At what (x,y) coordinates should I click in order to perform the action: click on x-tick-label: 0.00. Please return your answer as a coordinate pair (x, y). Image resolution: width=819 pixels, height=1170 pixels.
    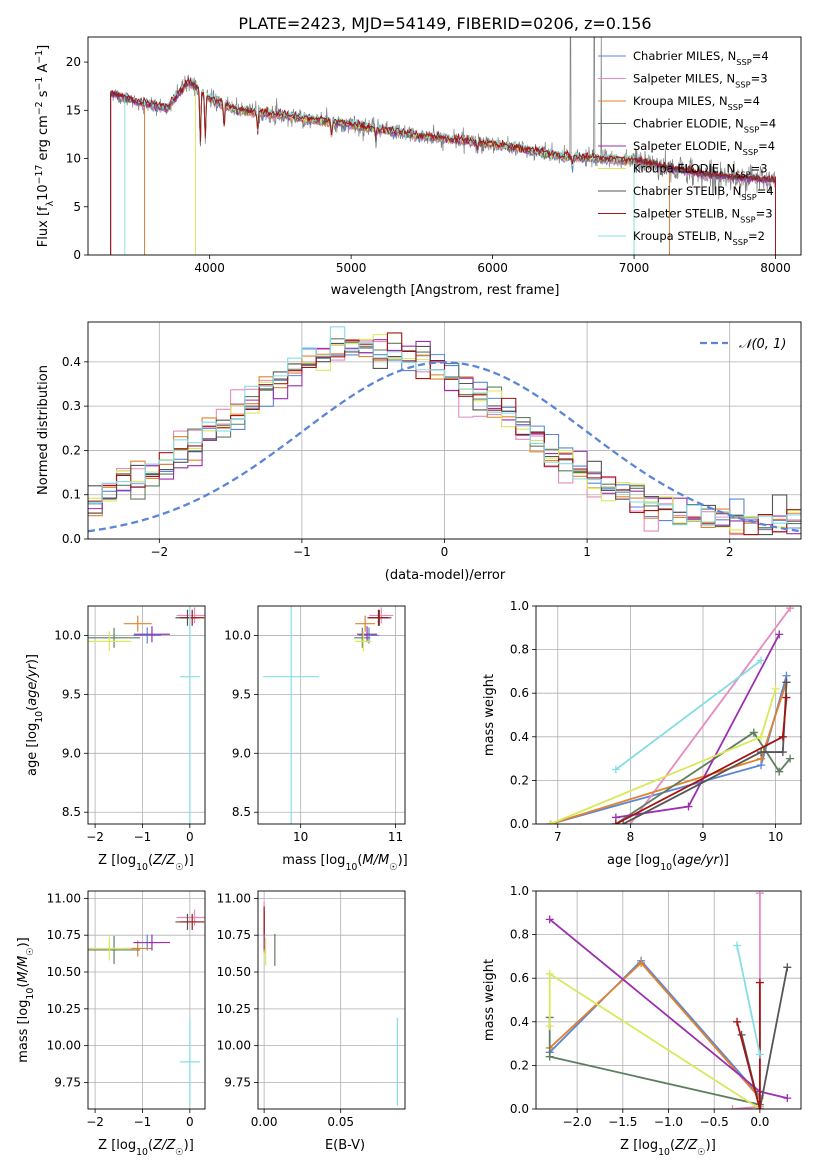
    Looking at the image, I should click on (264, 1122).